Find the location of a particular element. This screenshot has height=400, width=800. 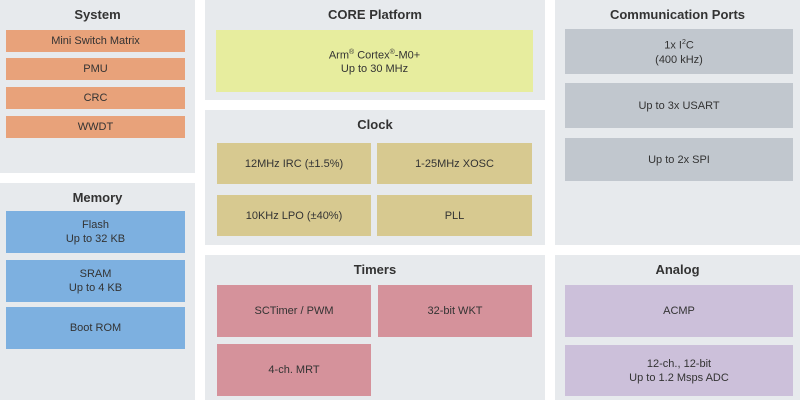

system-panel: System Mini Switch Matrix PMU CRC WWDT is located at coordinates (97, 86).